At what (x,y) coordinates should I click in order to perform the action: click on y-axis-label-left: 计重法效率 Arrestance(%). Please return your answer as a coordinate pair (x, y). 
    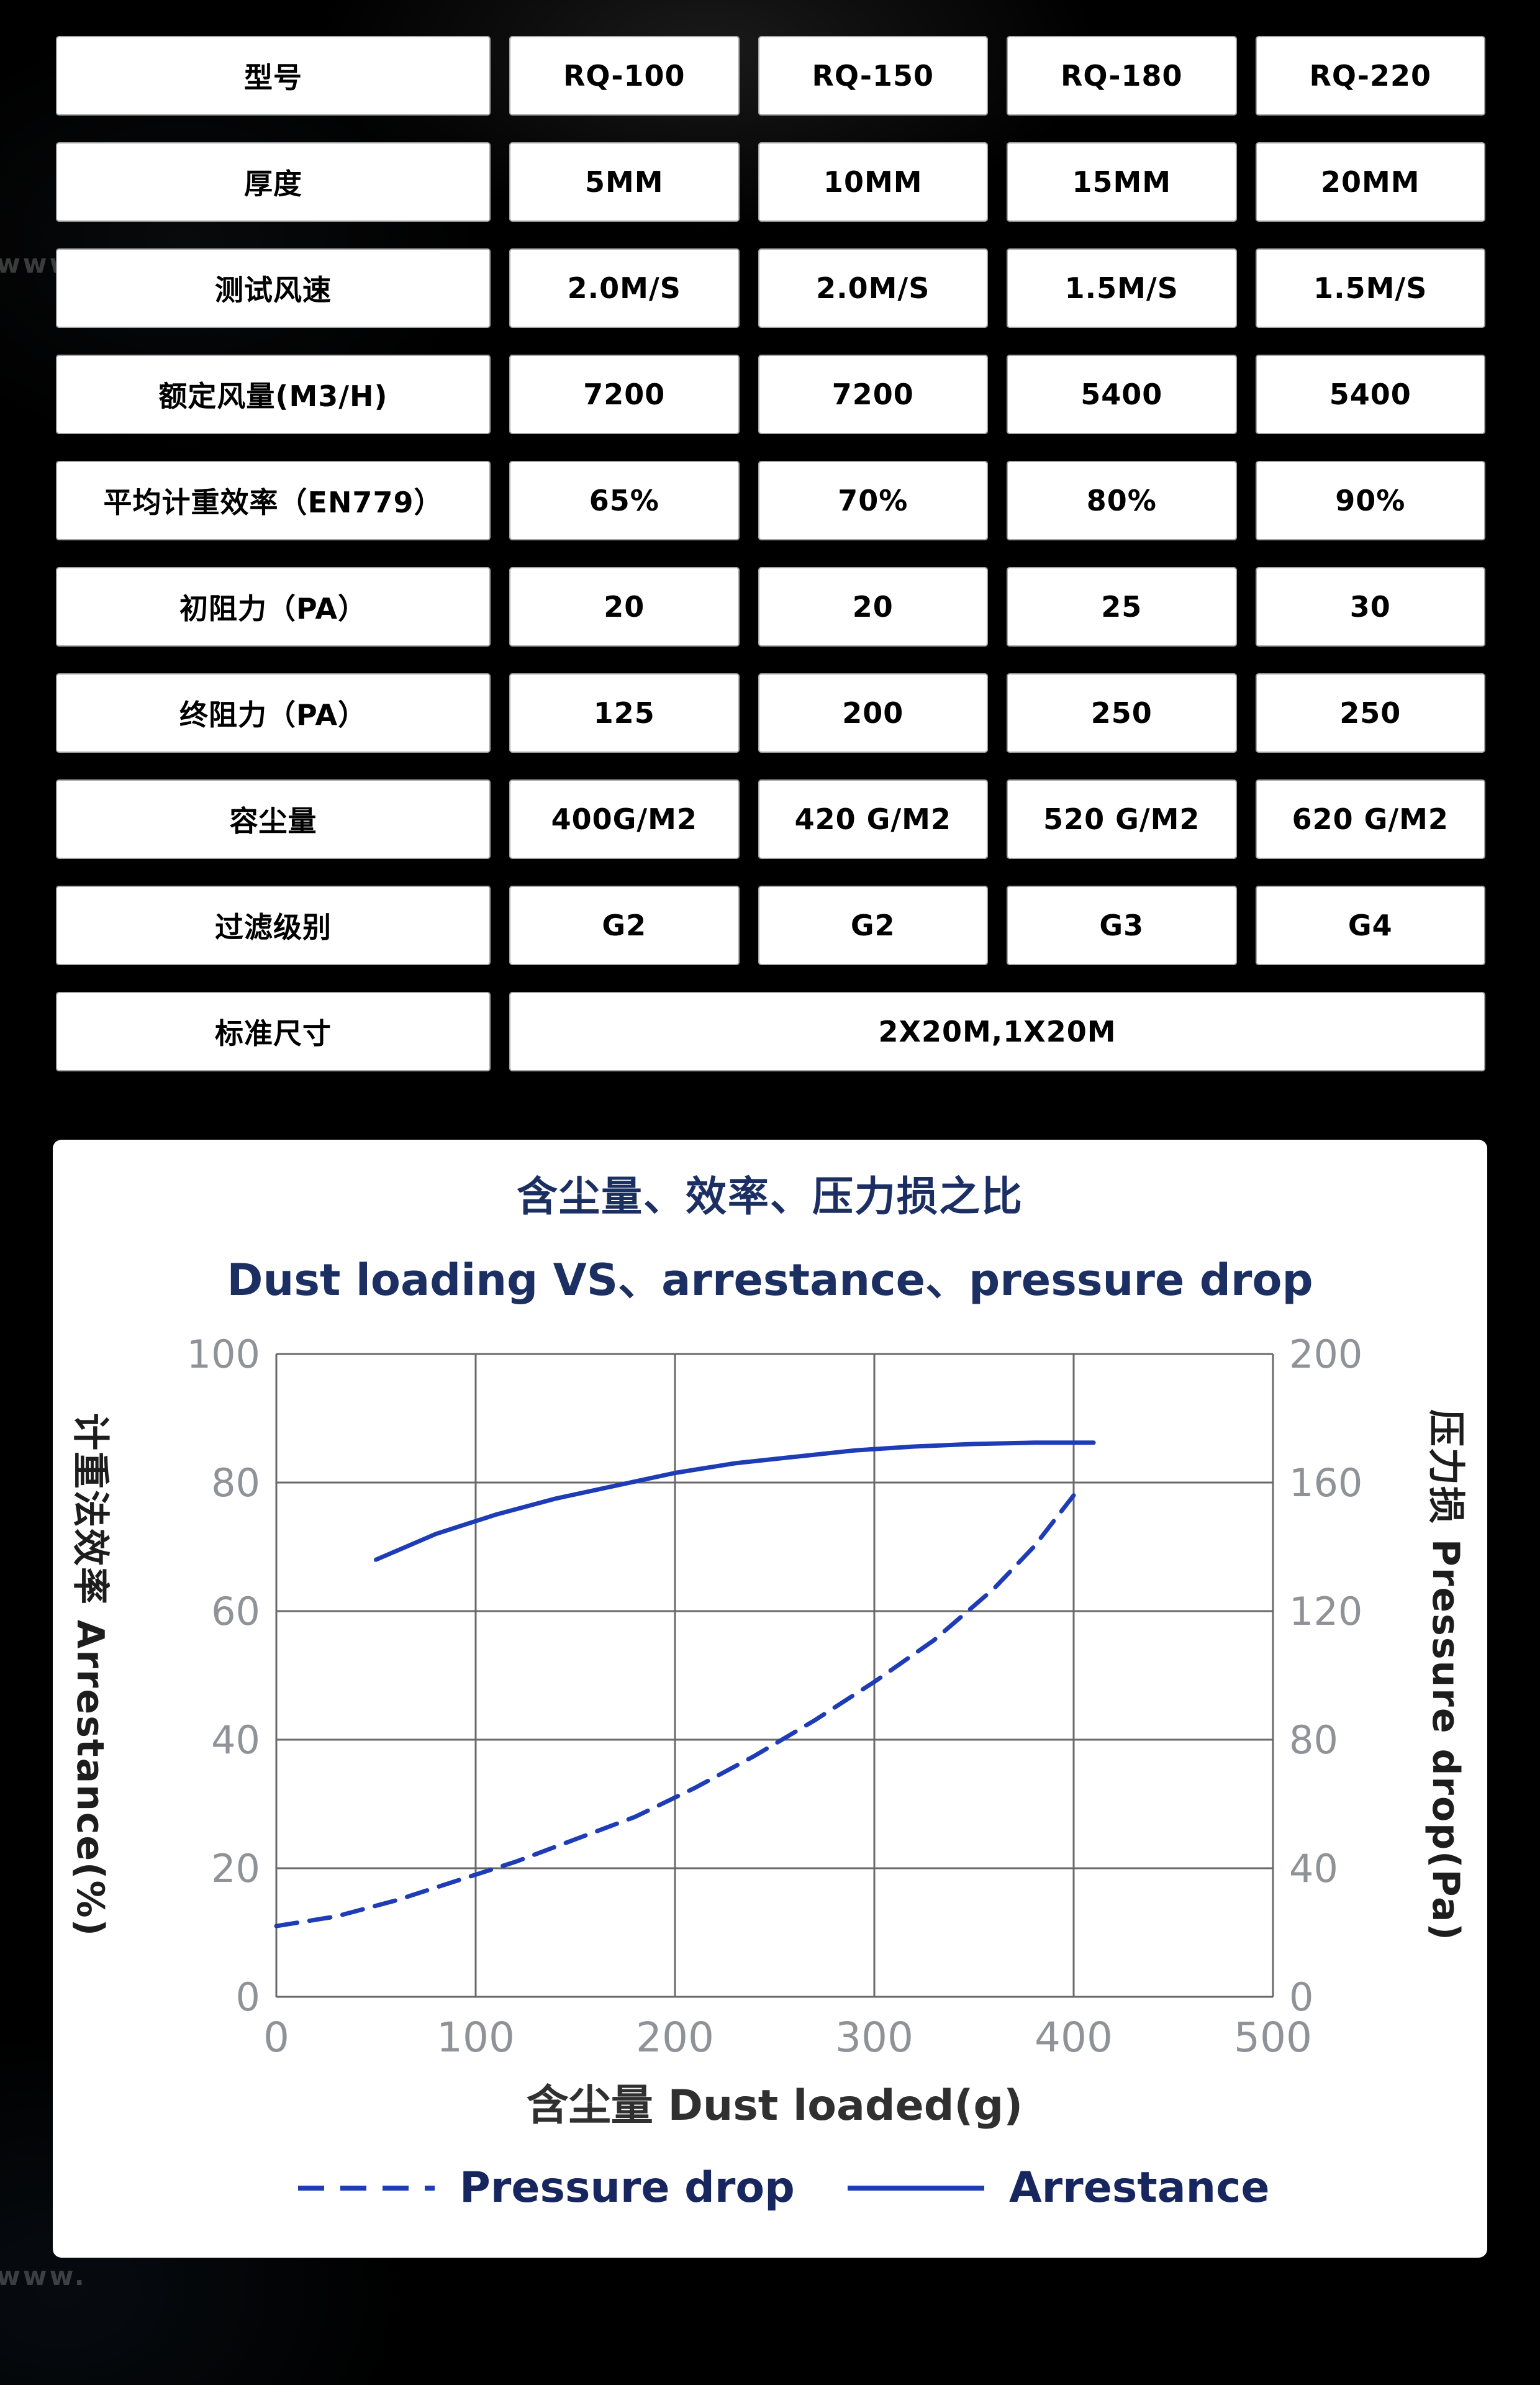
    Looking at the image, I should click on (90, 1675).